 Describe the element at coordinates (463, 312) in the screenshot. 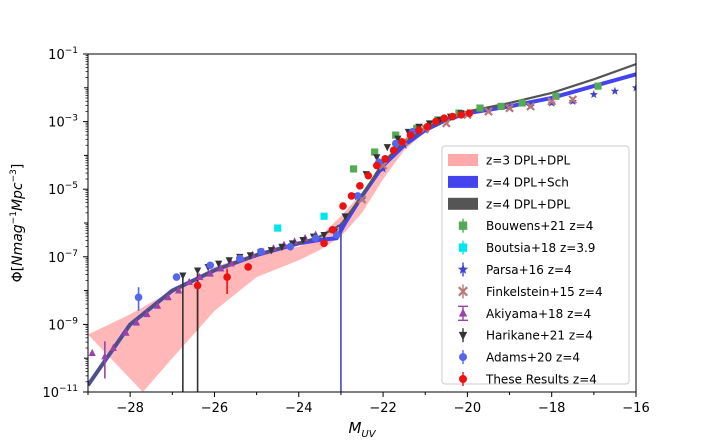

I see `legend-akiyama-18-z-4-marker` at that location.